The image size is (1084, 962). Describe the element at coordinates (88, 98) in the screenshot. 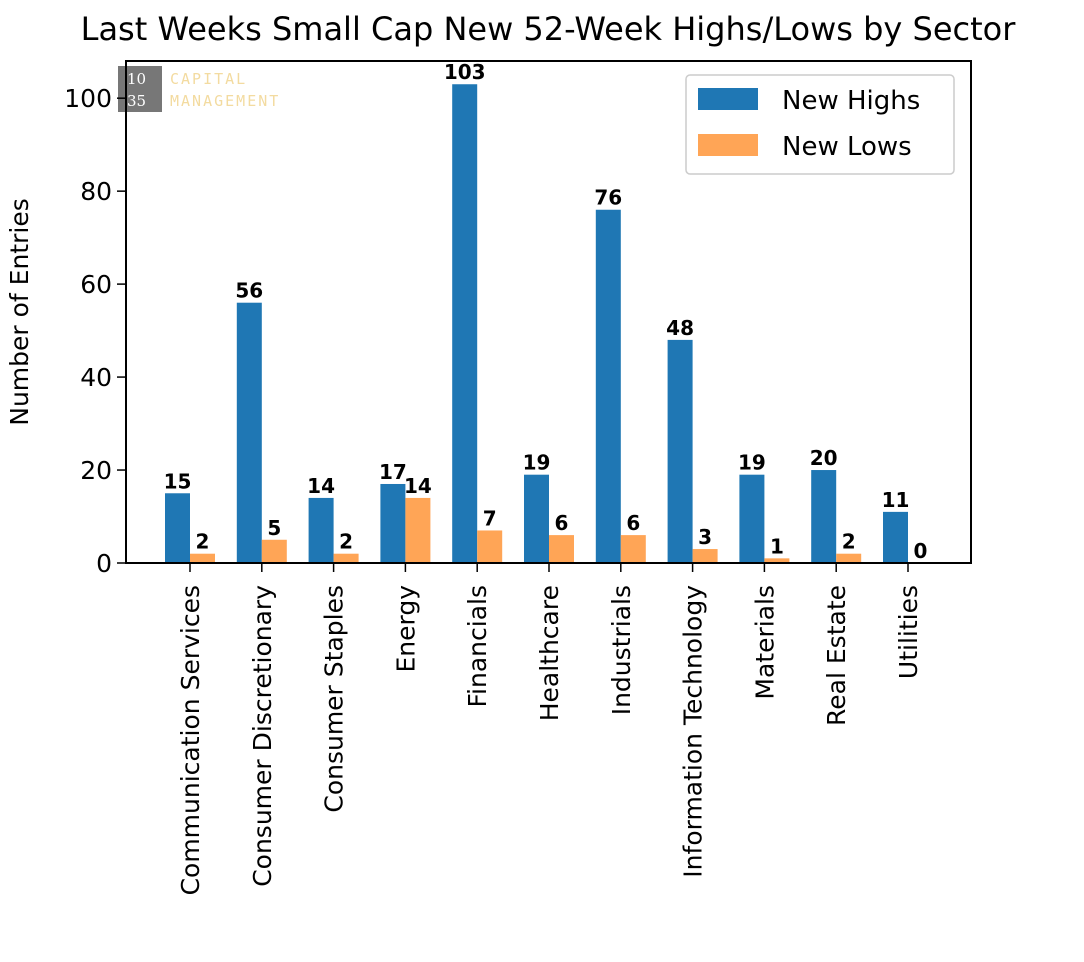

I see `y-tick-label-100: 100` at that location.